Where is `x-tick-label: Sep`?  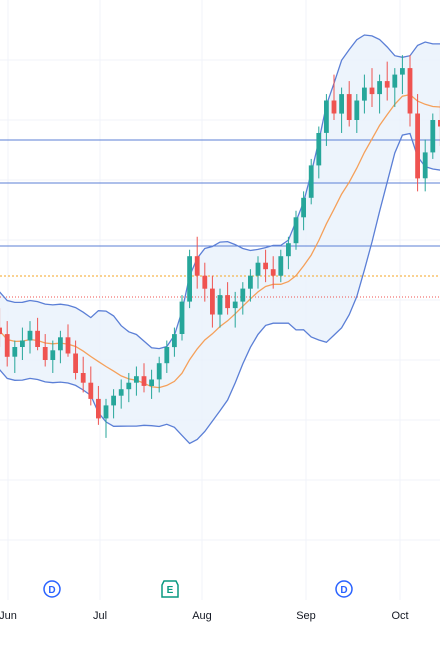
x-tick-label: Sep is located at coordinates (306, 616).